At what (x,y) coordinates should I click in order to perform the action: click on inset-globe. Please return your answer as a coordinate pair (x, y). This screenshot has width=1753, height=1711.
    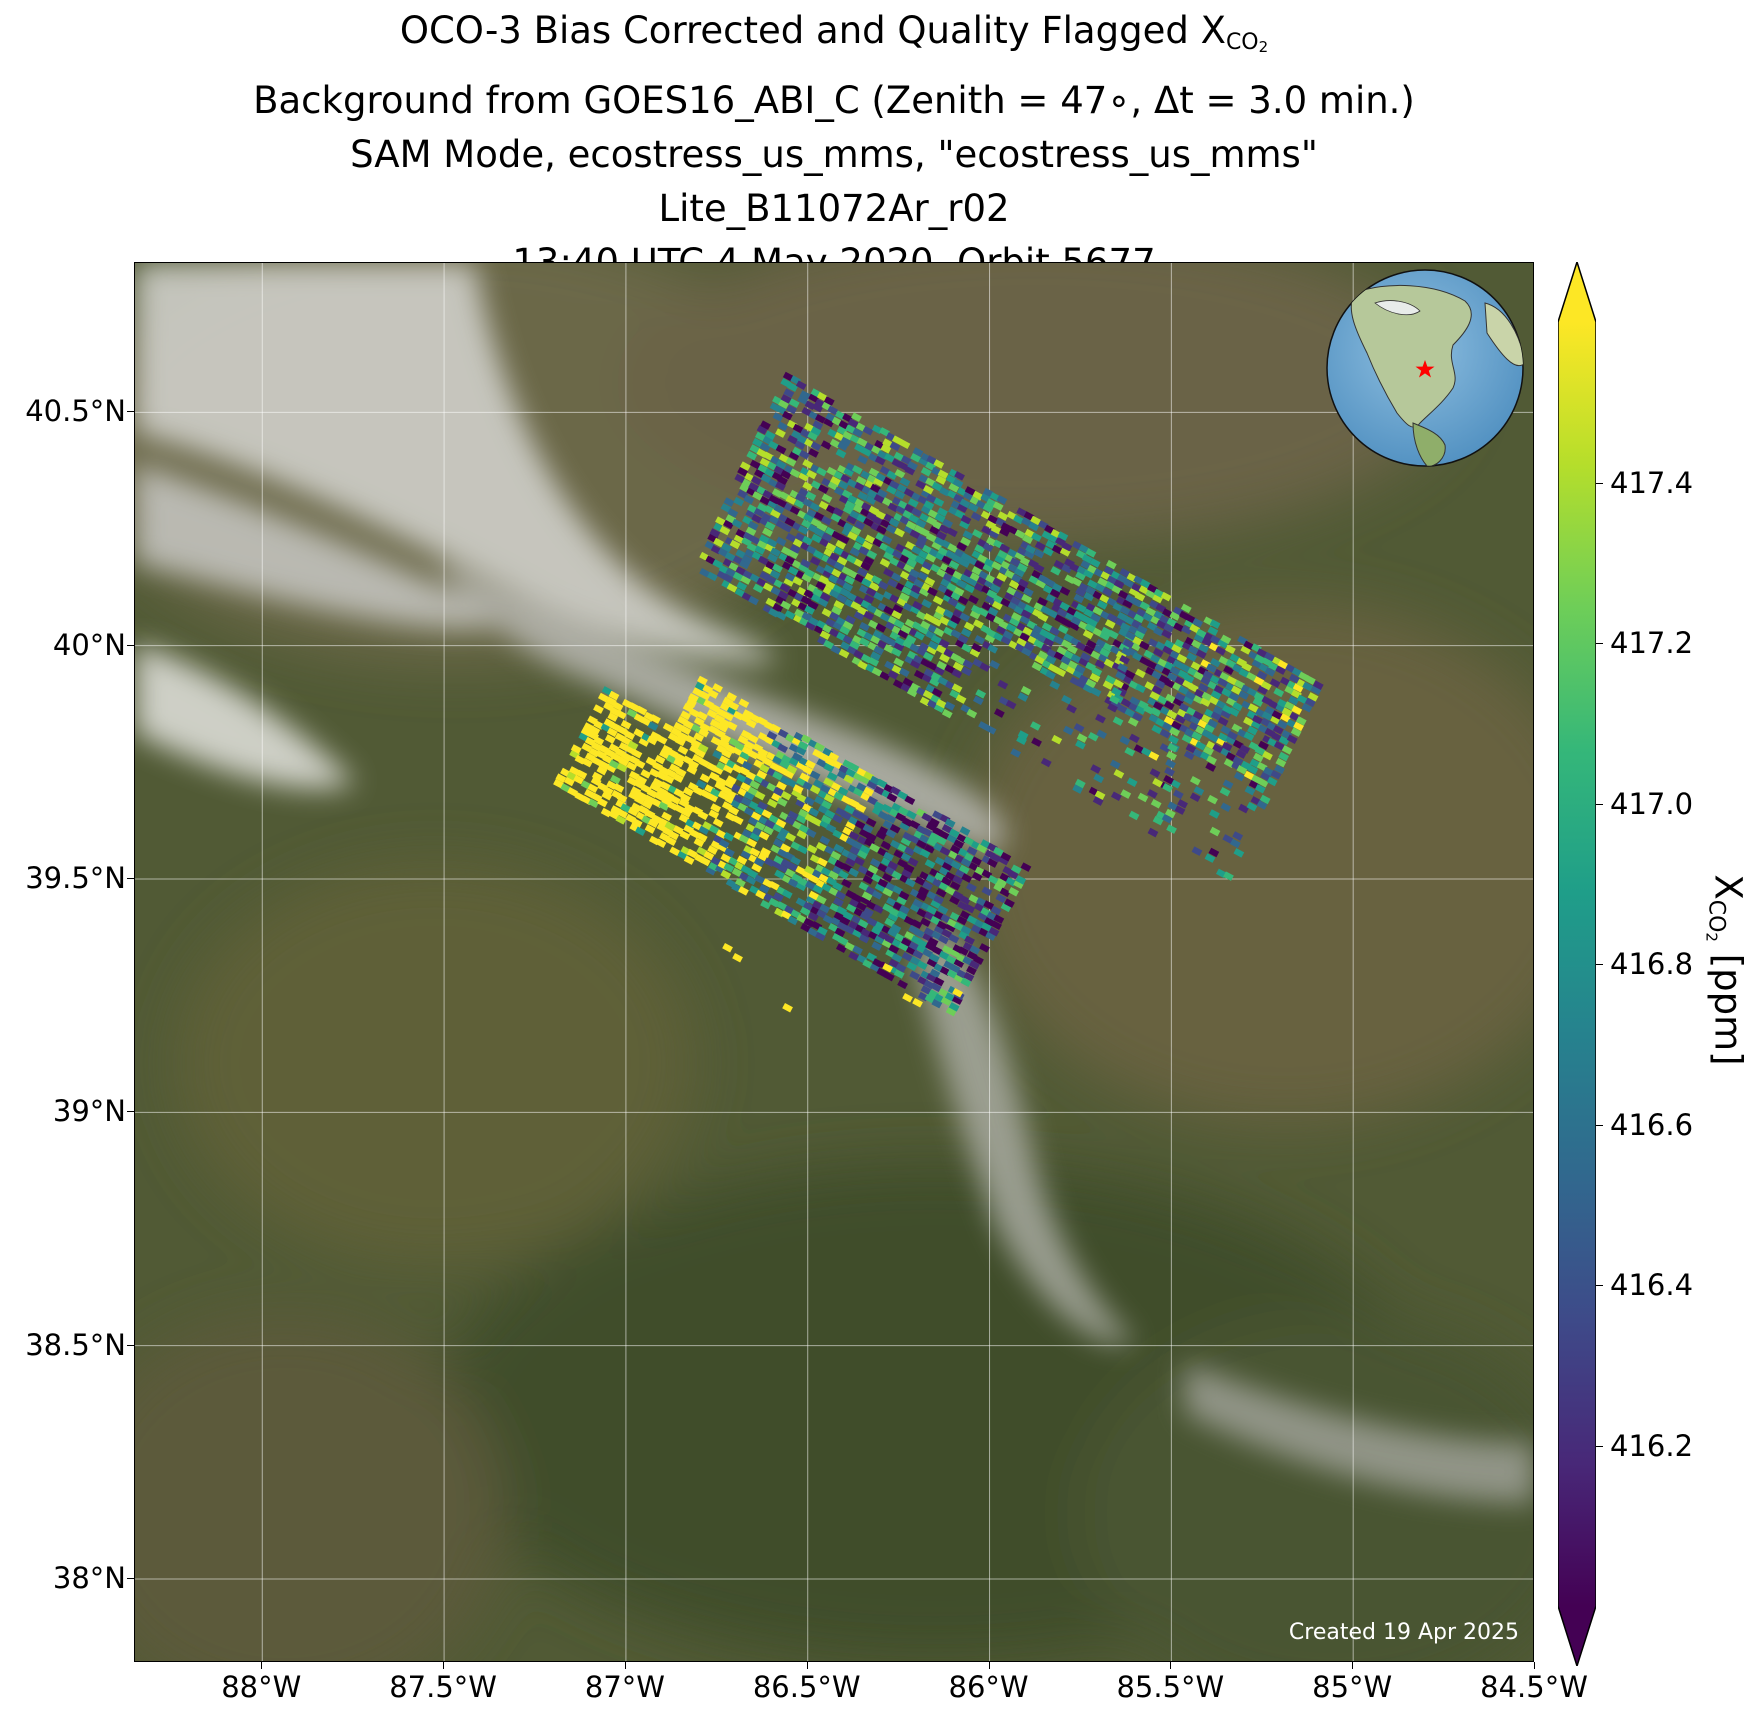
    Looking at the image, I should click on (1425, 368).